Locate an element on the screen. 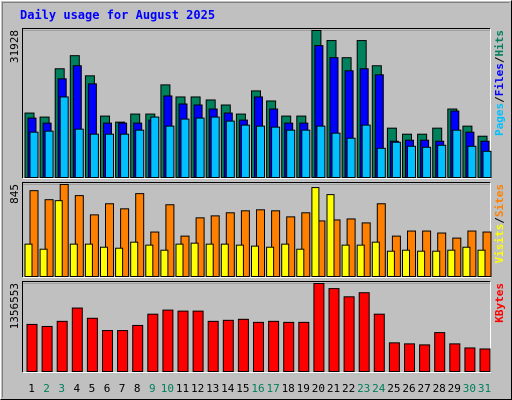  y-tick-label: 1356553 is located at coordinates (14, 306).